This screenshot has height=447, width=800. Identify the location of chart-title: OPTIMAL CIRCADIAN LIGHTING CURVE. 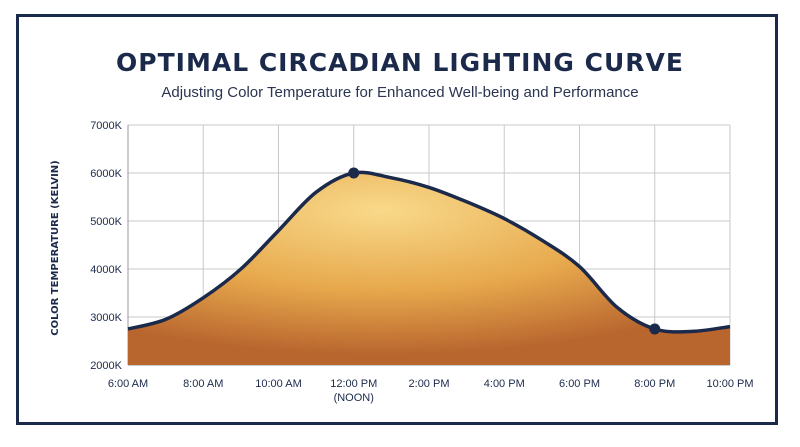
(400, 62).